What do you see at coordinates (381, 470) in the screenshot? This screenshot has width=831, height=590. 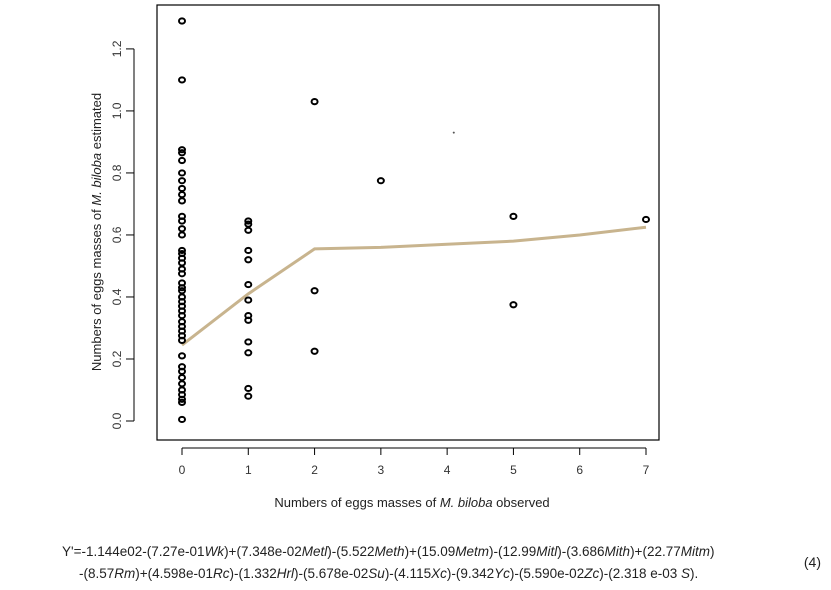 I see `x-tick-label: 3` at bounding box center [381, 470].